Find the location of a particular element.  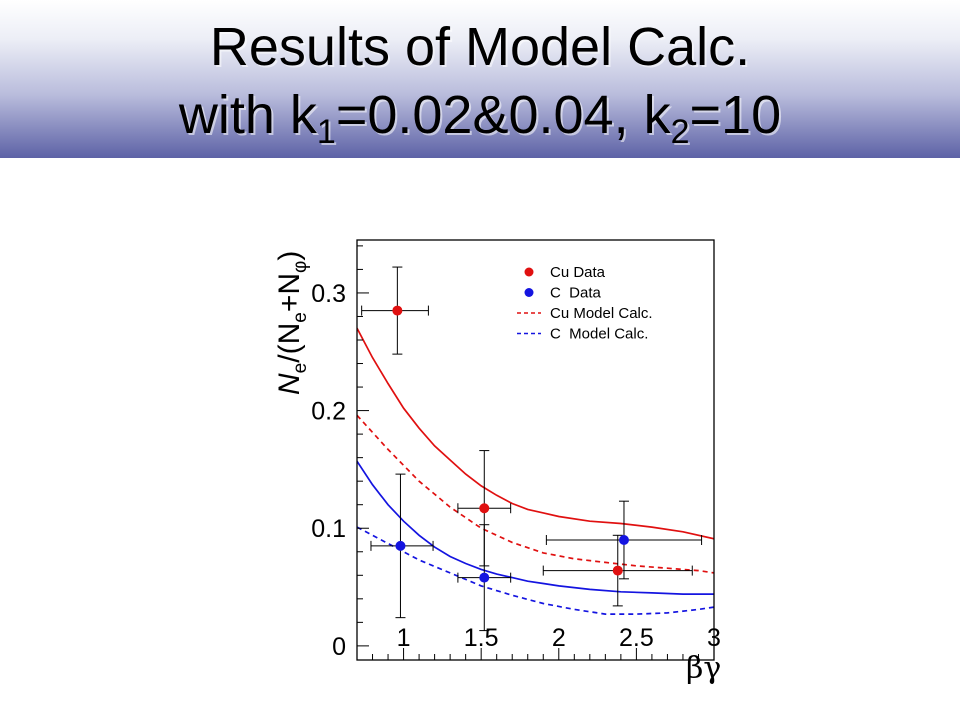

legend-item: C Data is located at coordinates (563, 293).